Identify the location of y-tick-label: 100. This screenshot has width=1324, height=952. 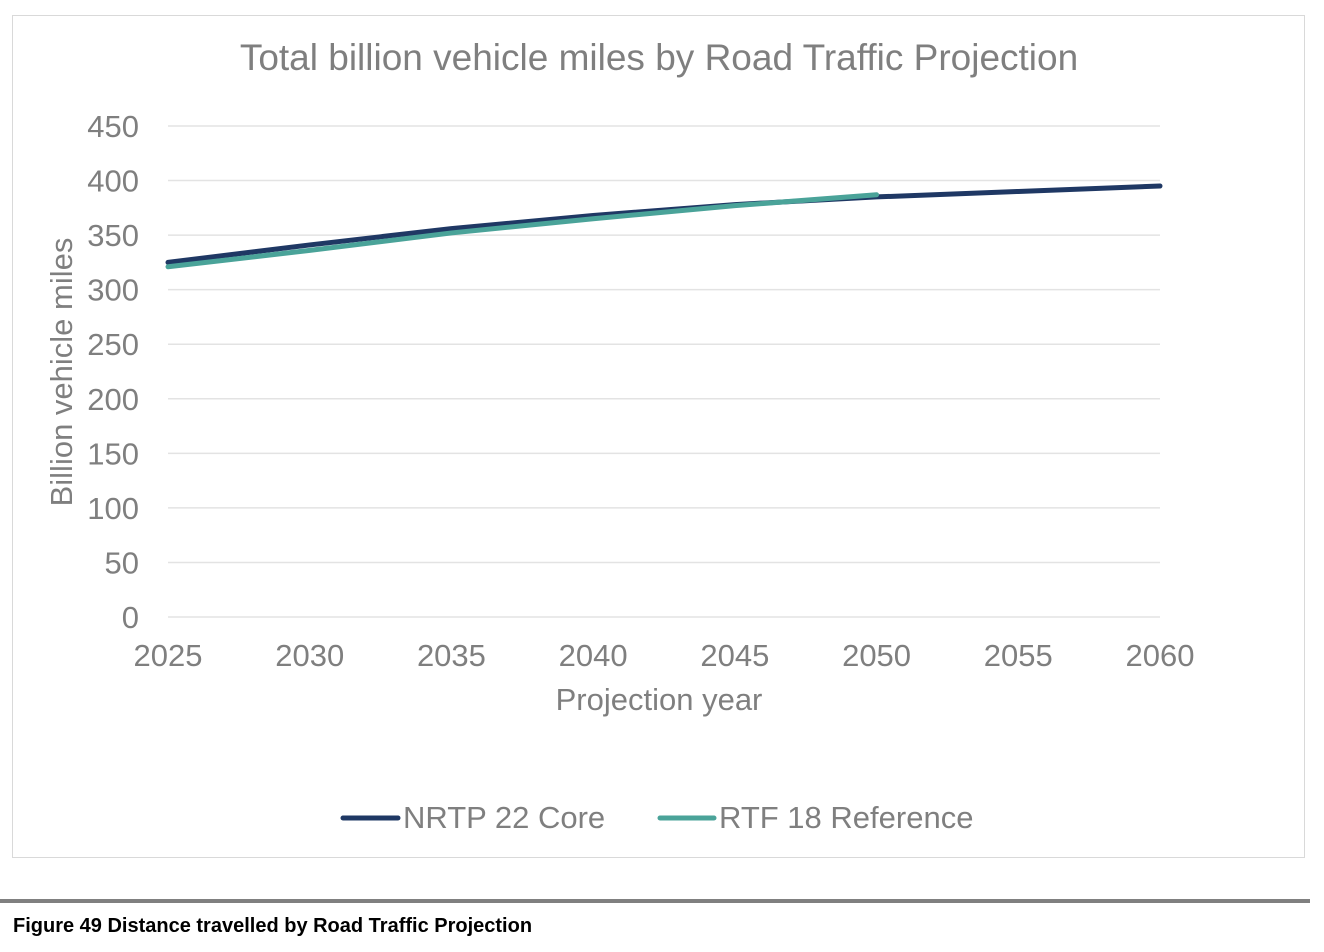
(113, 508).